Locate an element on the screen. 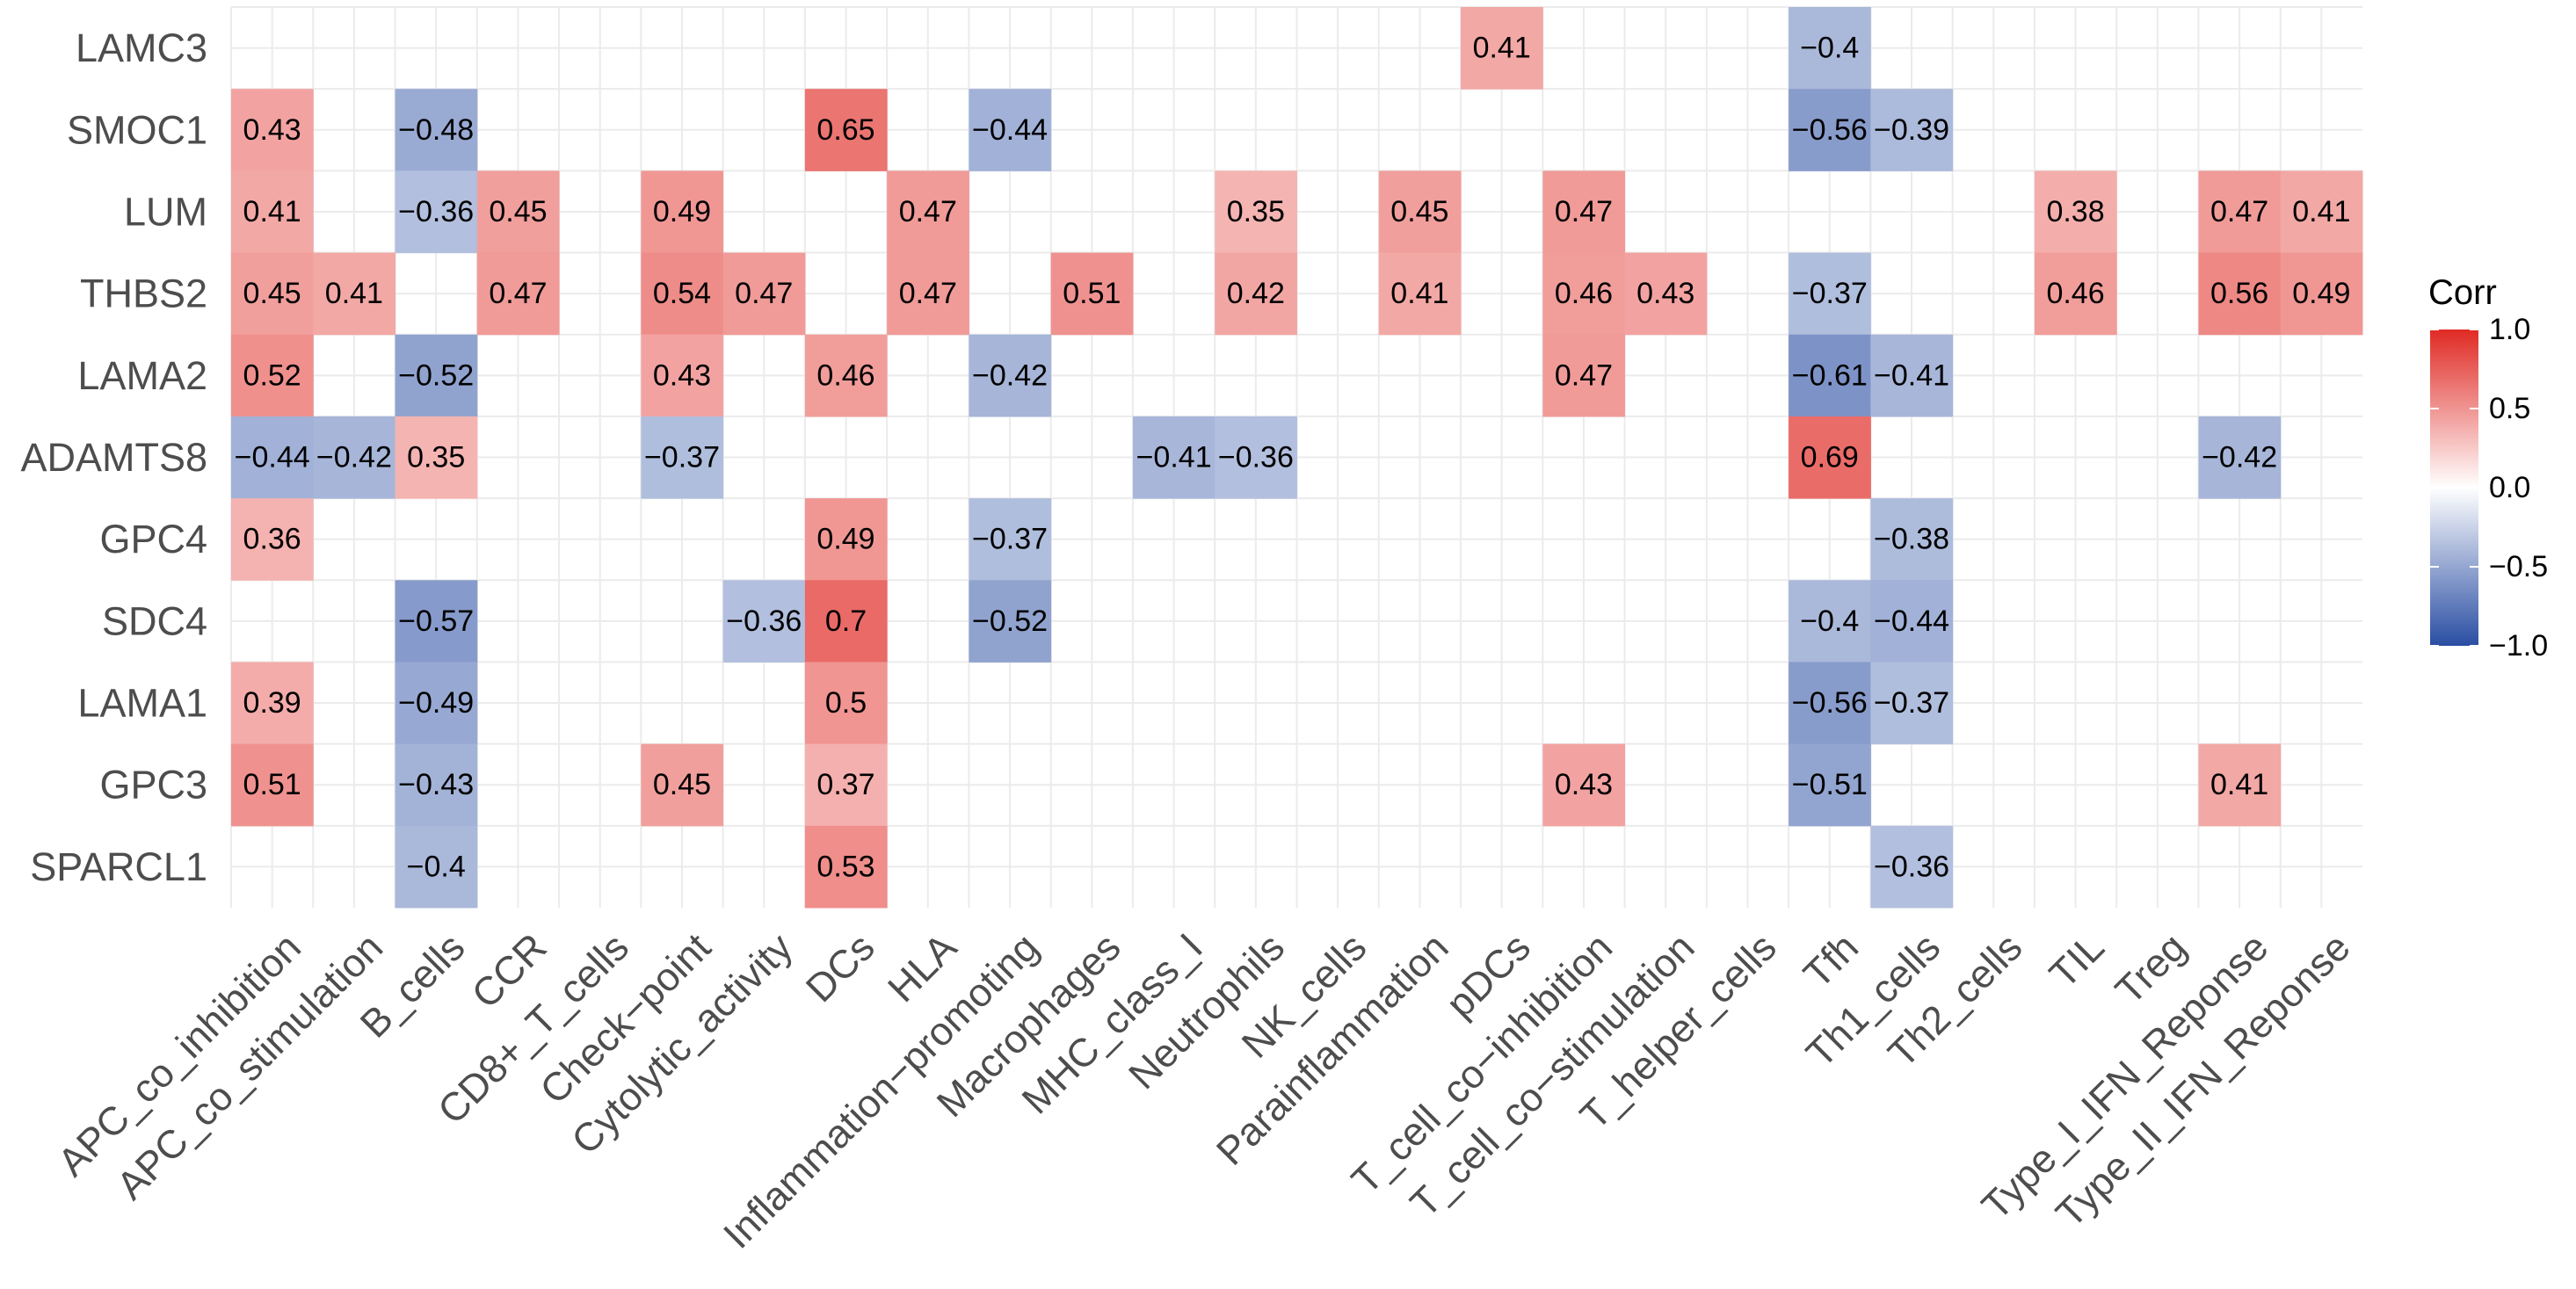 Image resolution: width=2576 pixels, height=1289 pixels. heatmap-cell-sparcl1-th1-cells is located at coordinates (1912, 867).